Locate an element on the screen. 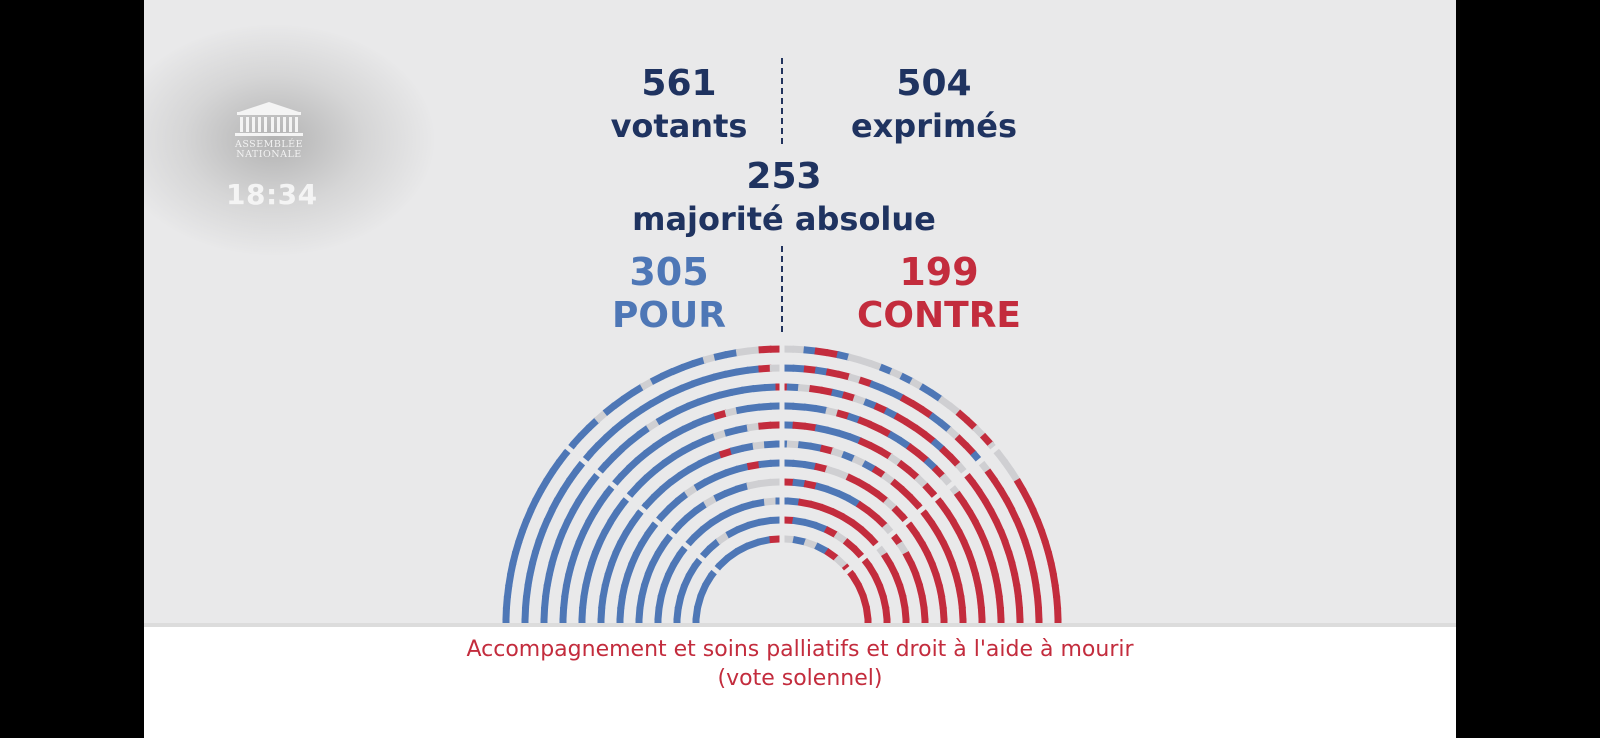 This screenshot has width=1600, height=738. divider-bottom is located at coordinates (782, 289).